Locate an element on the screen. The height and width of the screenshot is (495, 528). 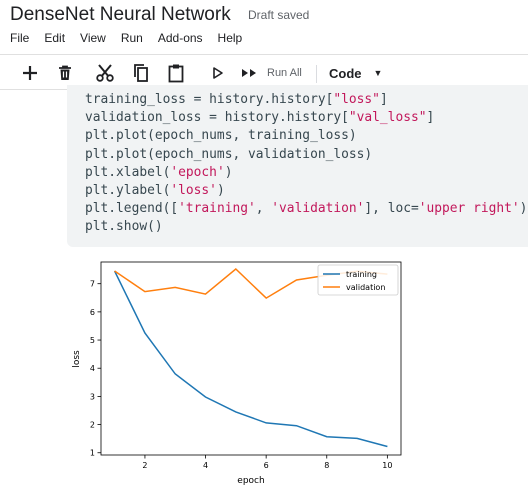
run-cell-button is located at coordinates (218, 73).